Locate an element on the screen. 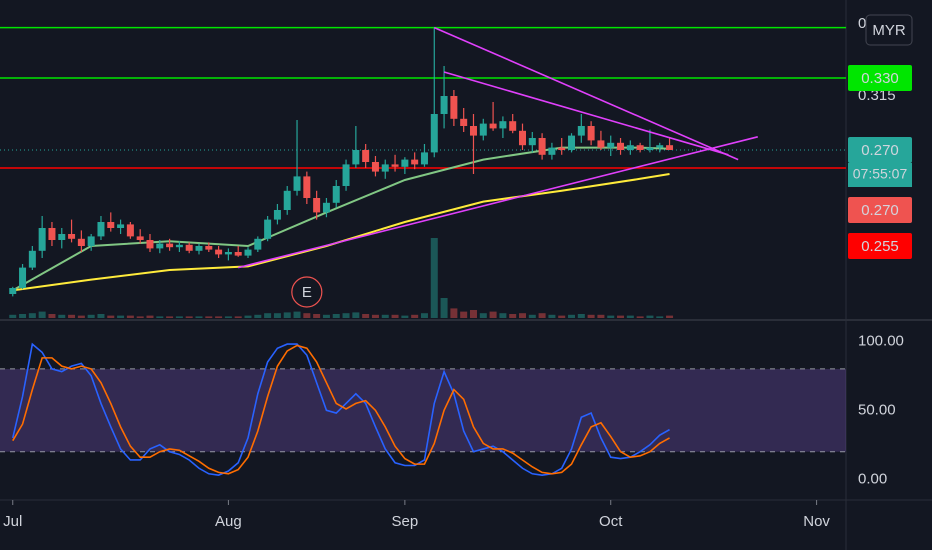 The width and height of the screenshot is (932, 550). earnings-label: E is located at coordinates (307, 292).